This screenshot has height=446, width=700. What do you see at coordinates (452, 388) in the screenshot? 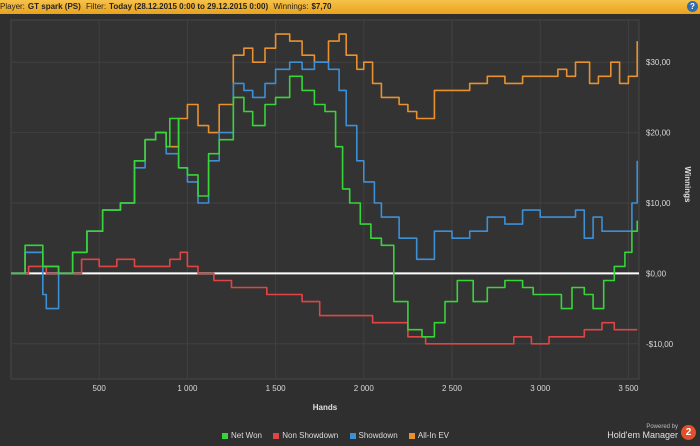
I see `x-tick-label: 2 500` at bounding box center [452, 388].